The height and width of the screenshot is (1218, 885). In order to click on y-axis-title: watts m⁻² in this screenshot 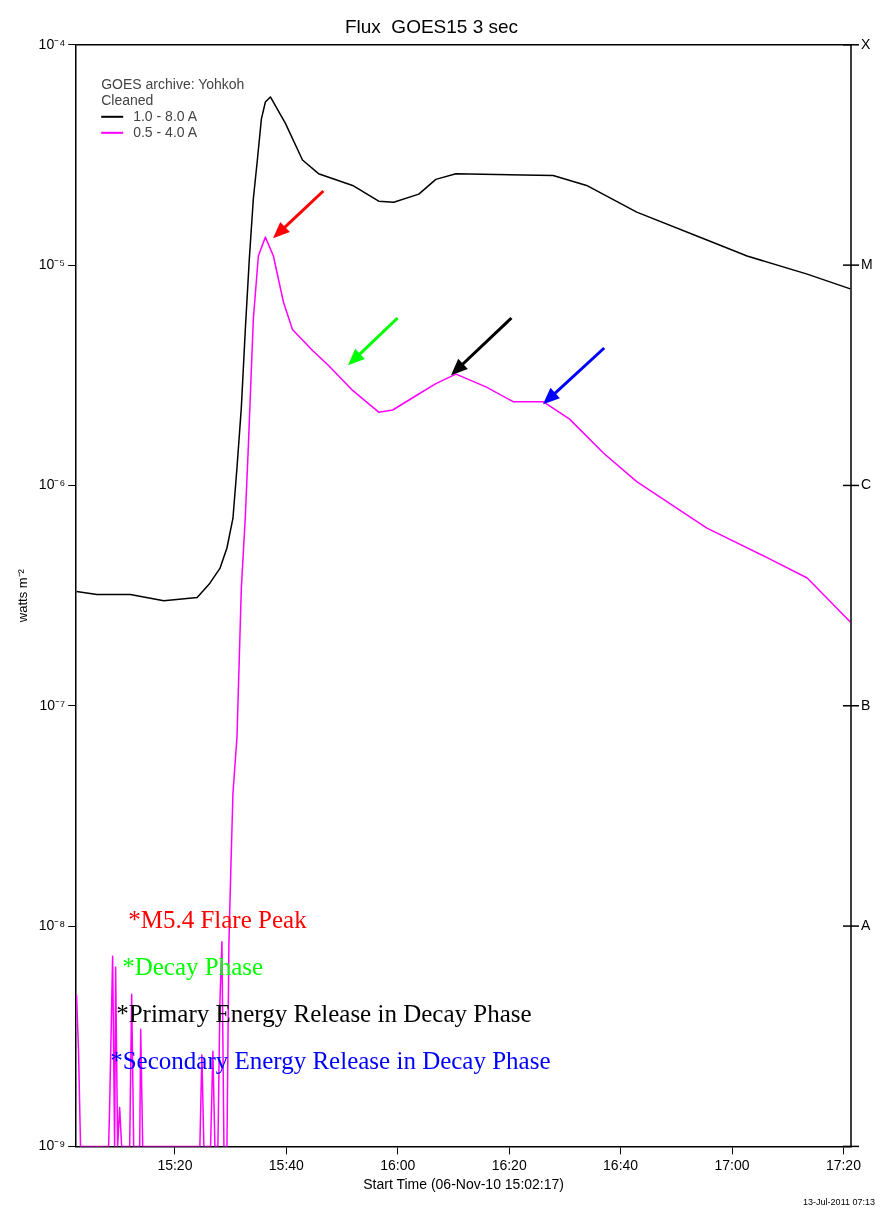, I will do `click(23, 596)`.